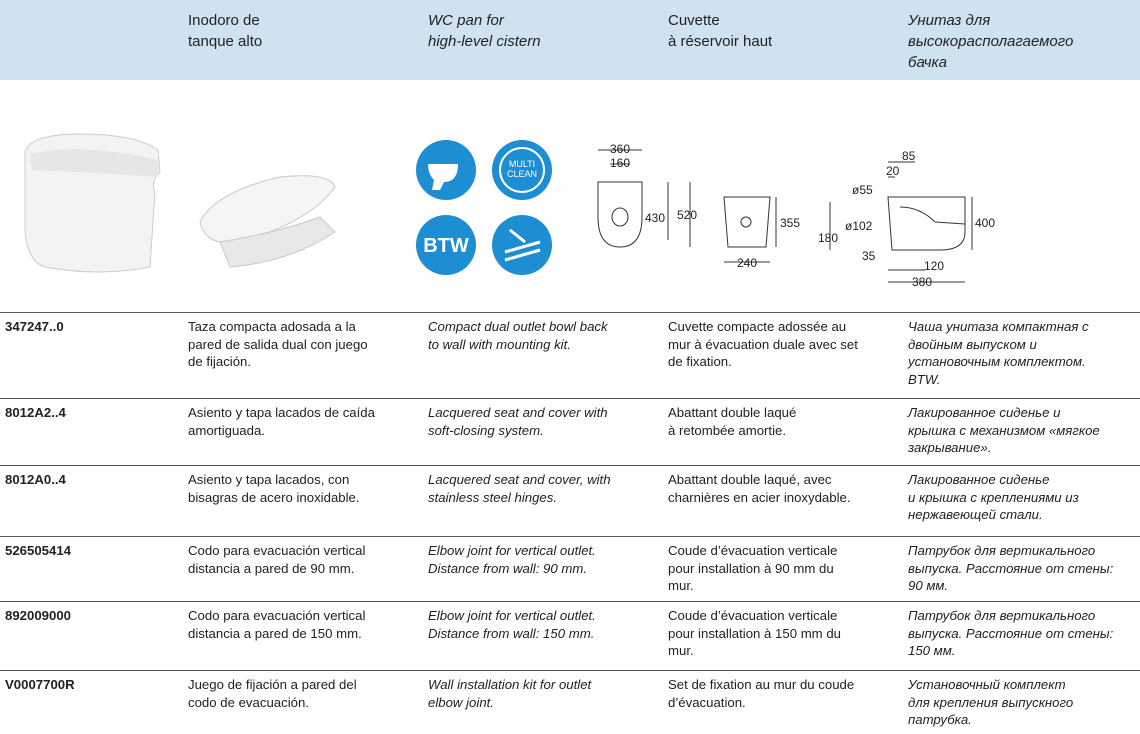 Image resolution: width=1140 pixels, height=734 pixels. I want to click on dimension: 400, so click(985, 223).